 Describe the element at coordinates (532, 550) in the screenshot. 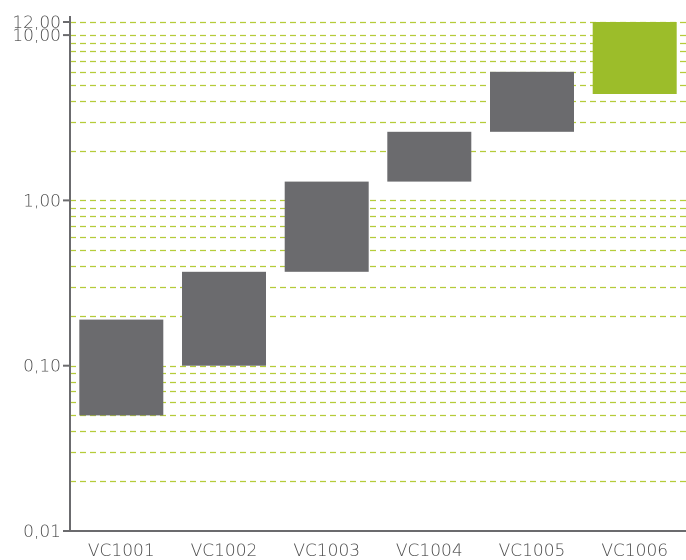

I see `x-category-label: VC1005` at that location.